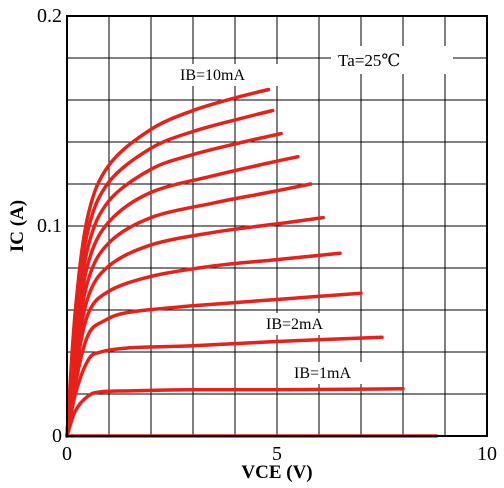 The height and width of the screenshot is (488, 504). Describe the element at coordinates (276, 472) in the screenshot. I see `x-axis-title: VCE (V)` at that location.